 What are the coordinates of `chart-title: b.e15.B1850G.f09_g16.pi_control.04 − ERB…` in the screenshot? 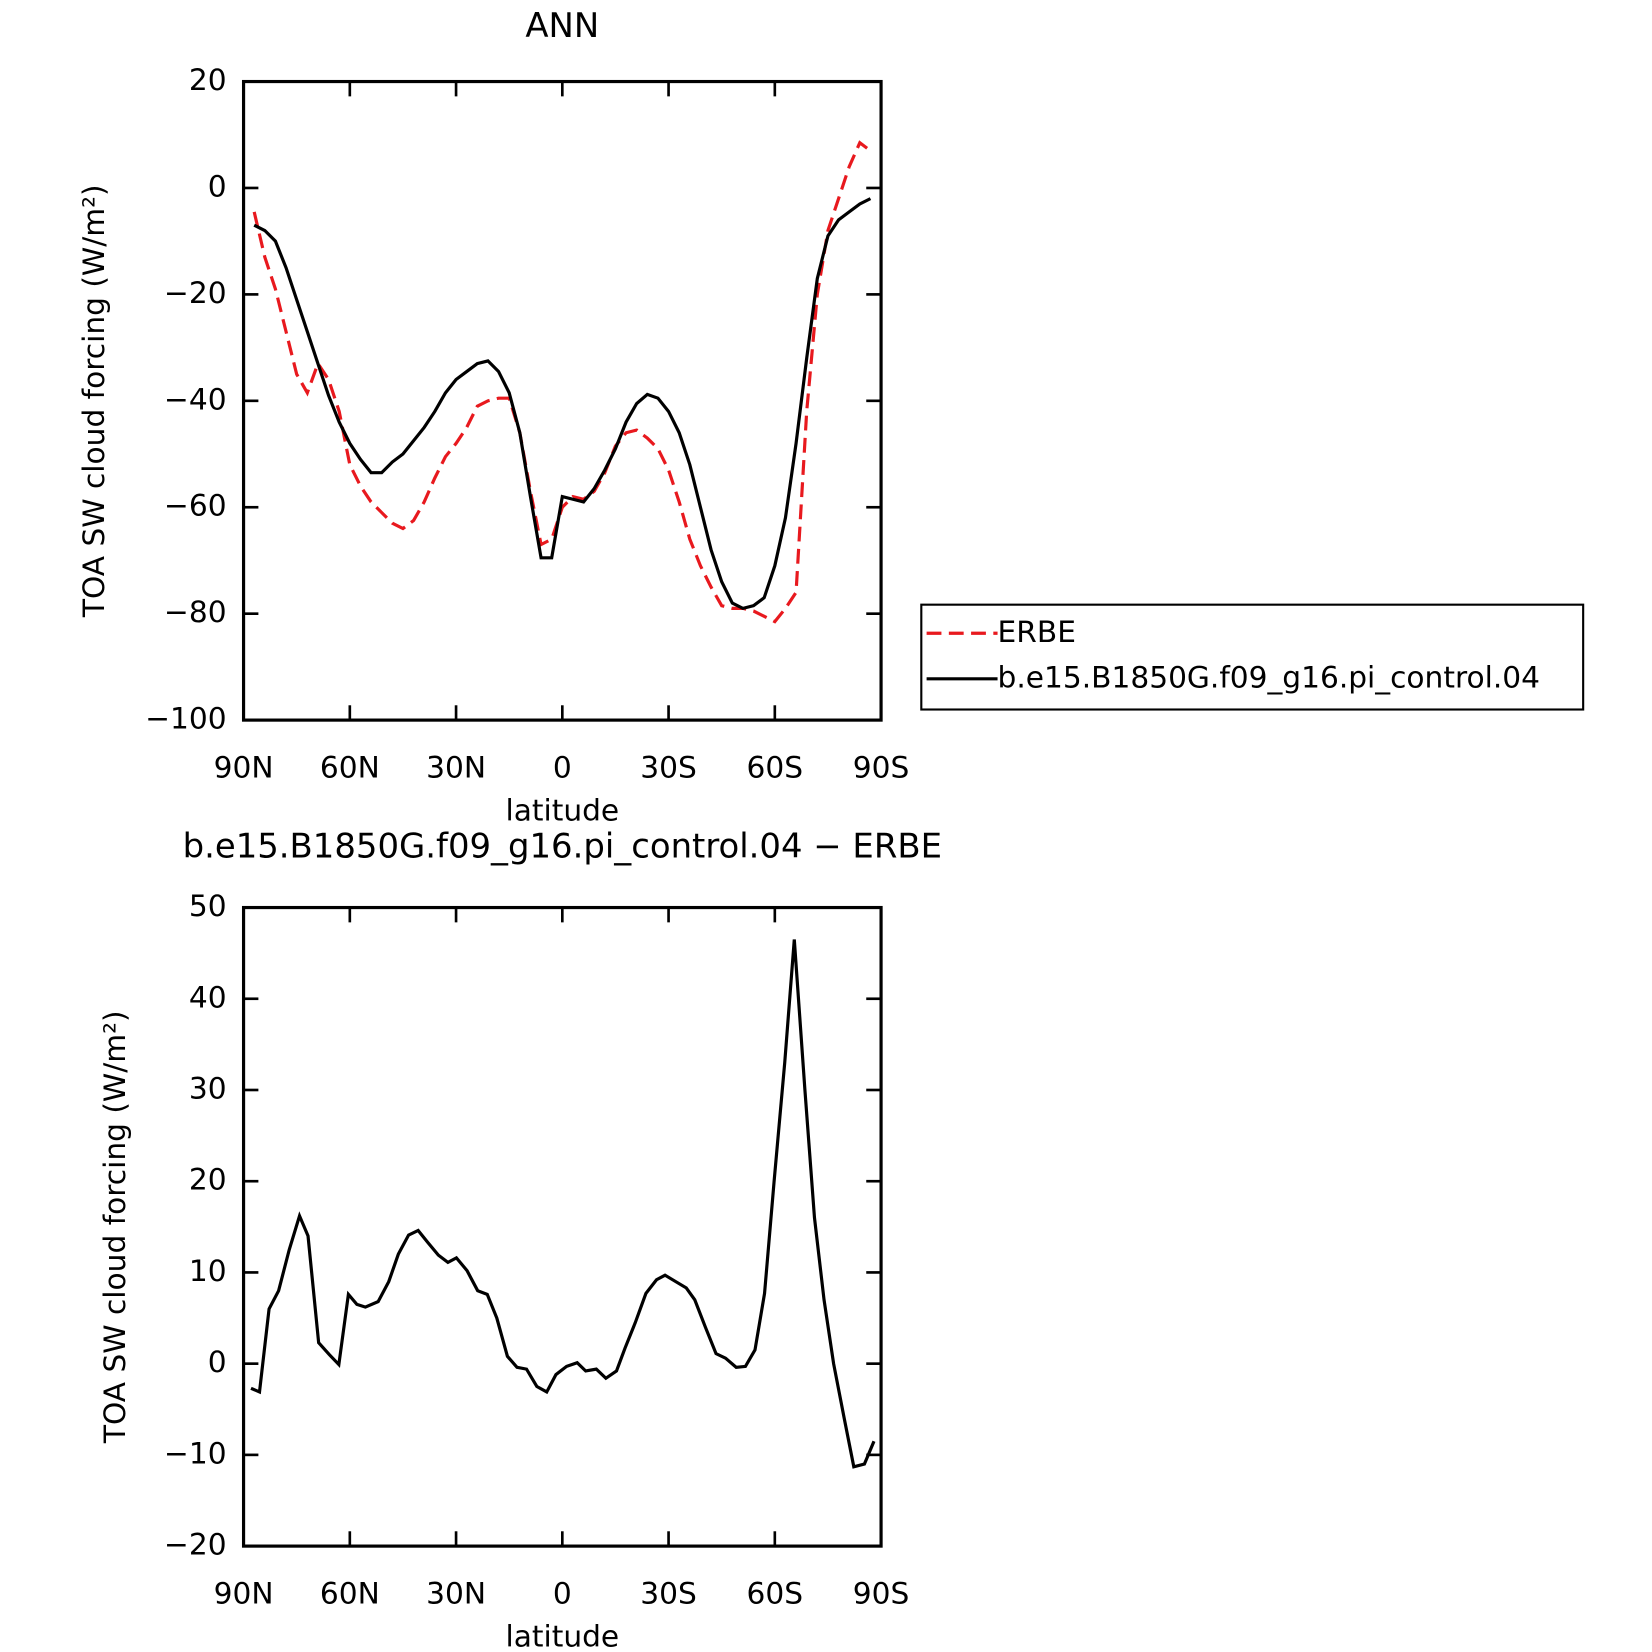 It's located at (562, 846).